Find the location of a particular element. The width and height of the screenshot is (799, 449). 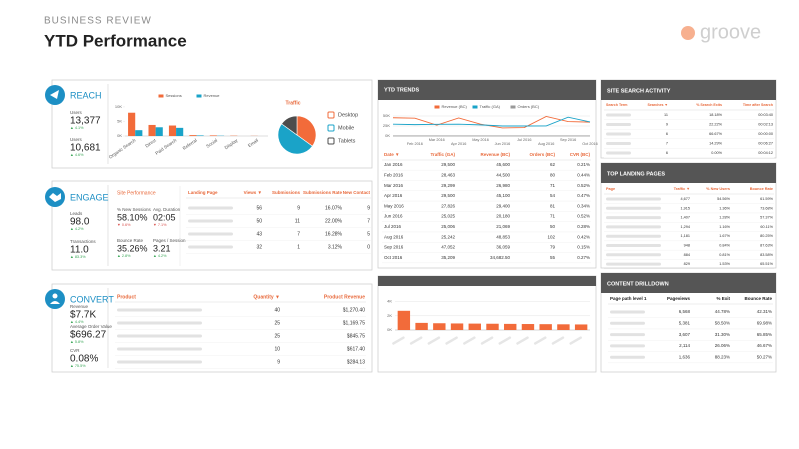

table-cell: 25,242 is located at coordinates (448, 236).